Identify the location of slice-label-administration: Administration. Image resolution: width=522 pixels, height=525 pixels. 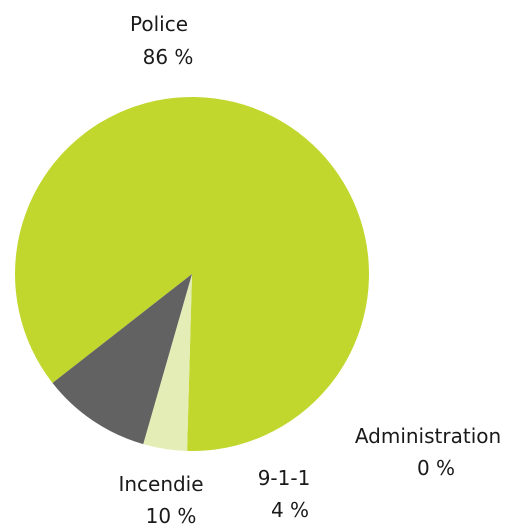
(428, 436).